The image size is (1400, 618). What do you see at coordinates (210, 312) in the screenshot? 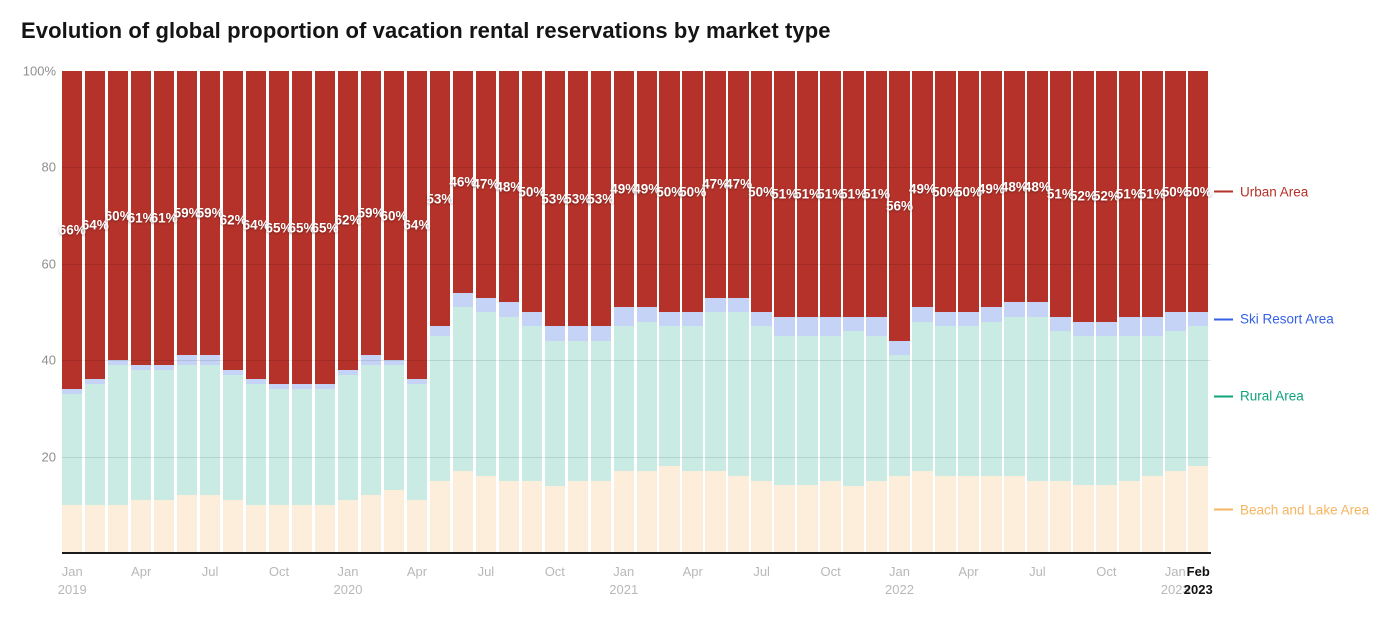
I see `bar-jul-2019` at bounding box center [210, 312].